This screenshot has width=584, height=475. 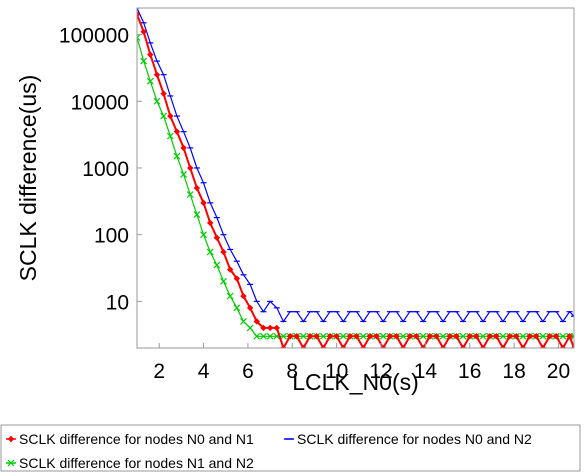 What do you see at coordinates (414, 439) in the screenshot?
I see `legend-label: SCLK difference for nodes N0 and N2` at bounding box center [414, 439].